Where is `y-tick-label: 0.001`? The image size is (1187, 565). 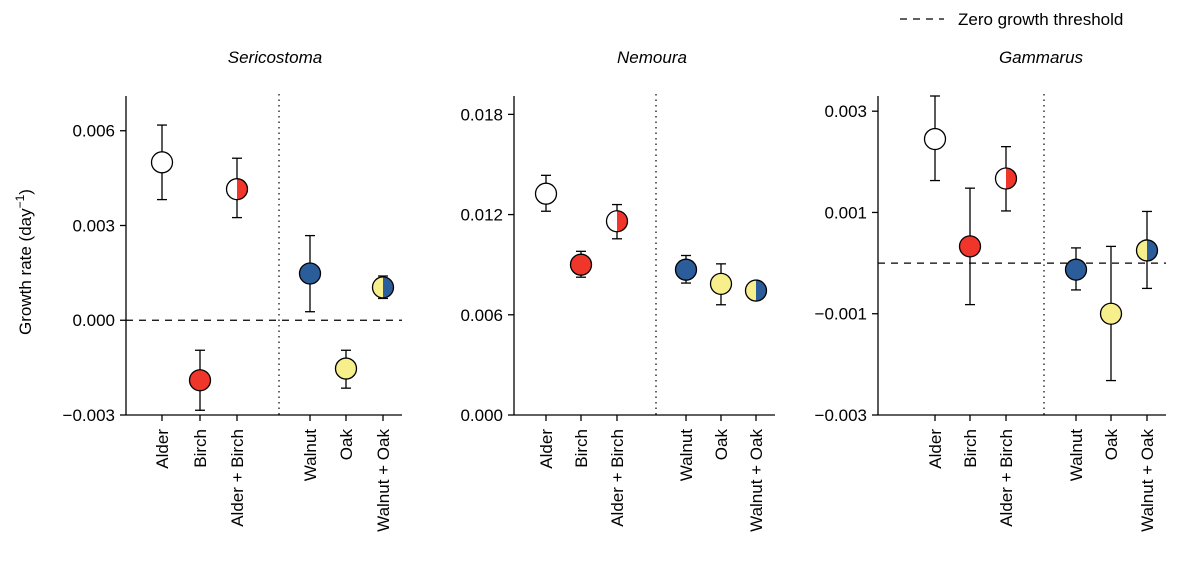
y-tick-label: 0.001 is located at coordinates (845, 212).